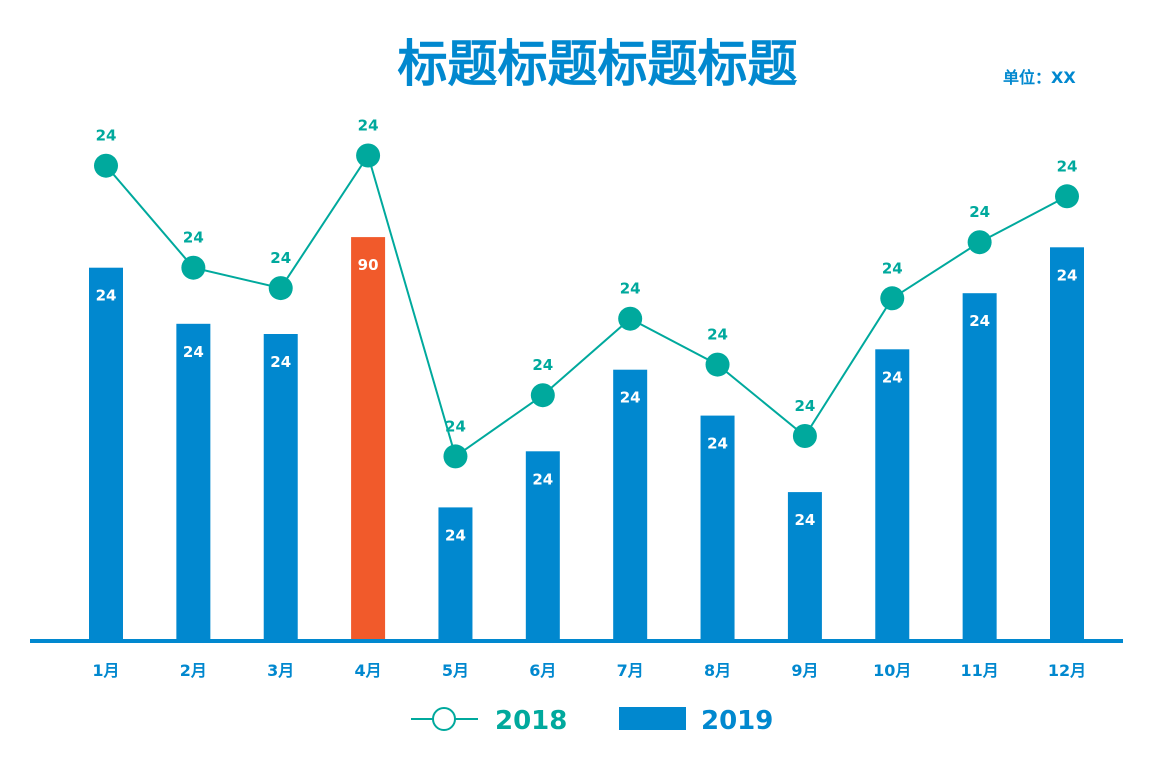 This screenshot has height=779, width=1163. Describe the element at coordinates (455, 456) in the screenshot. I see `line-point-5月` at that location.